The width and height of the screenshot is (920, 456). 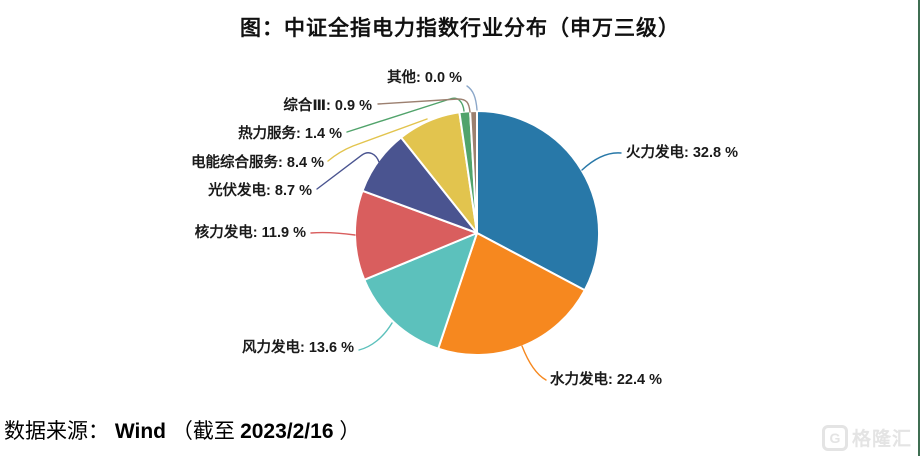 What do you see at coordinates (534, 363) in the screenshot?
I see `leader-line-水力发电` at bounding box center [534, 363].